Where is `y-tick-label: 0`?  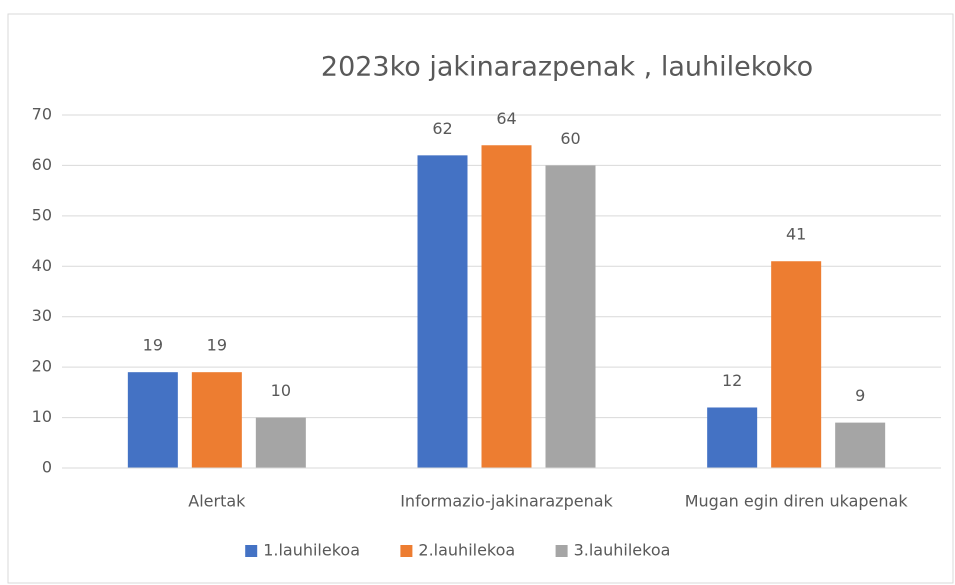
y-tick-label: 0 is located at coordinates (47, 467).